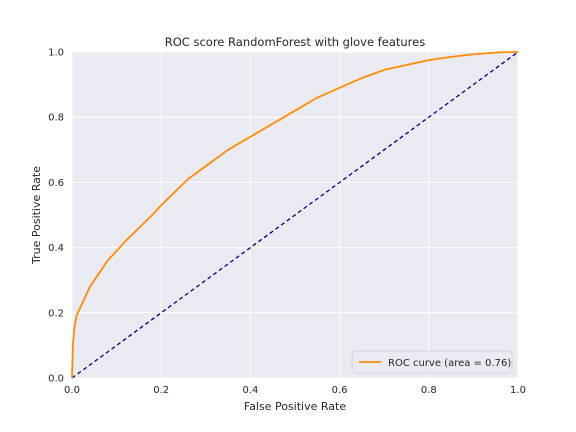 The width and height of the screenshot is (576, 432). I want to click on y-tick-label: 1.0, so click(56, 53).